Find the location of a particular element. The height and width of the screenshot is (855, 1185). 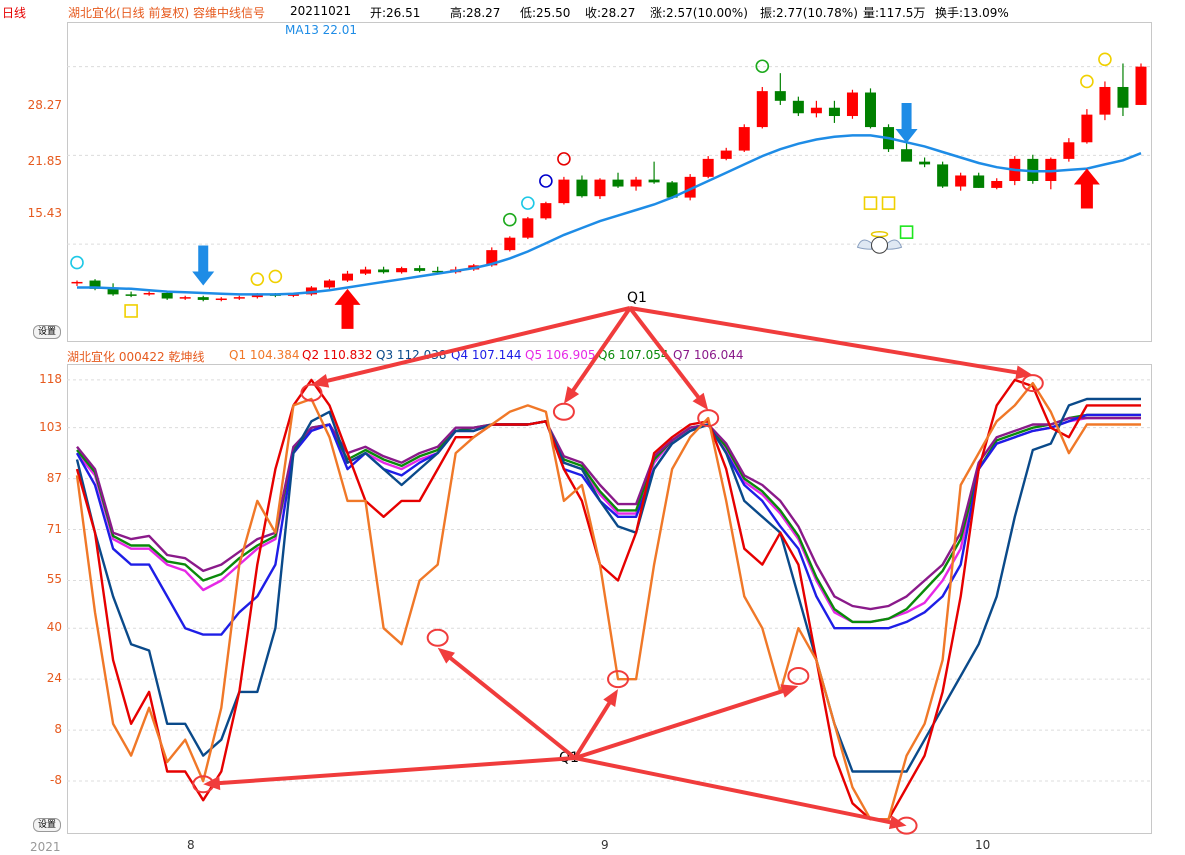

stock-title: 湖北宜化(日线 前复权) 容维中线信号 is located at coordinates (166, 13).